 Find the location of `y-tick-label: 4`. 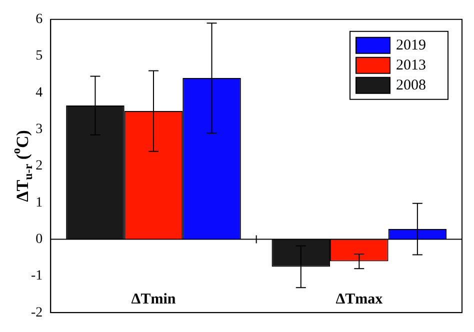

y-tick-label: 4 is located at coordinates (39, 92).